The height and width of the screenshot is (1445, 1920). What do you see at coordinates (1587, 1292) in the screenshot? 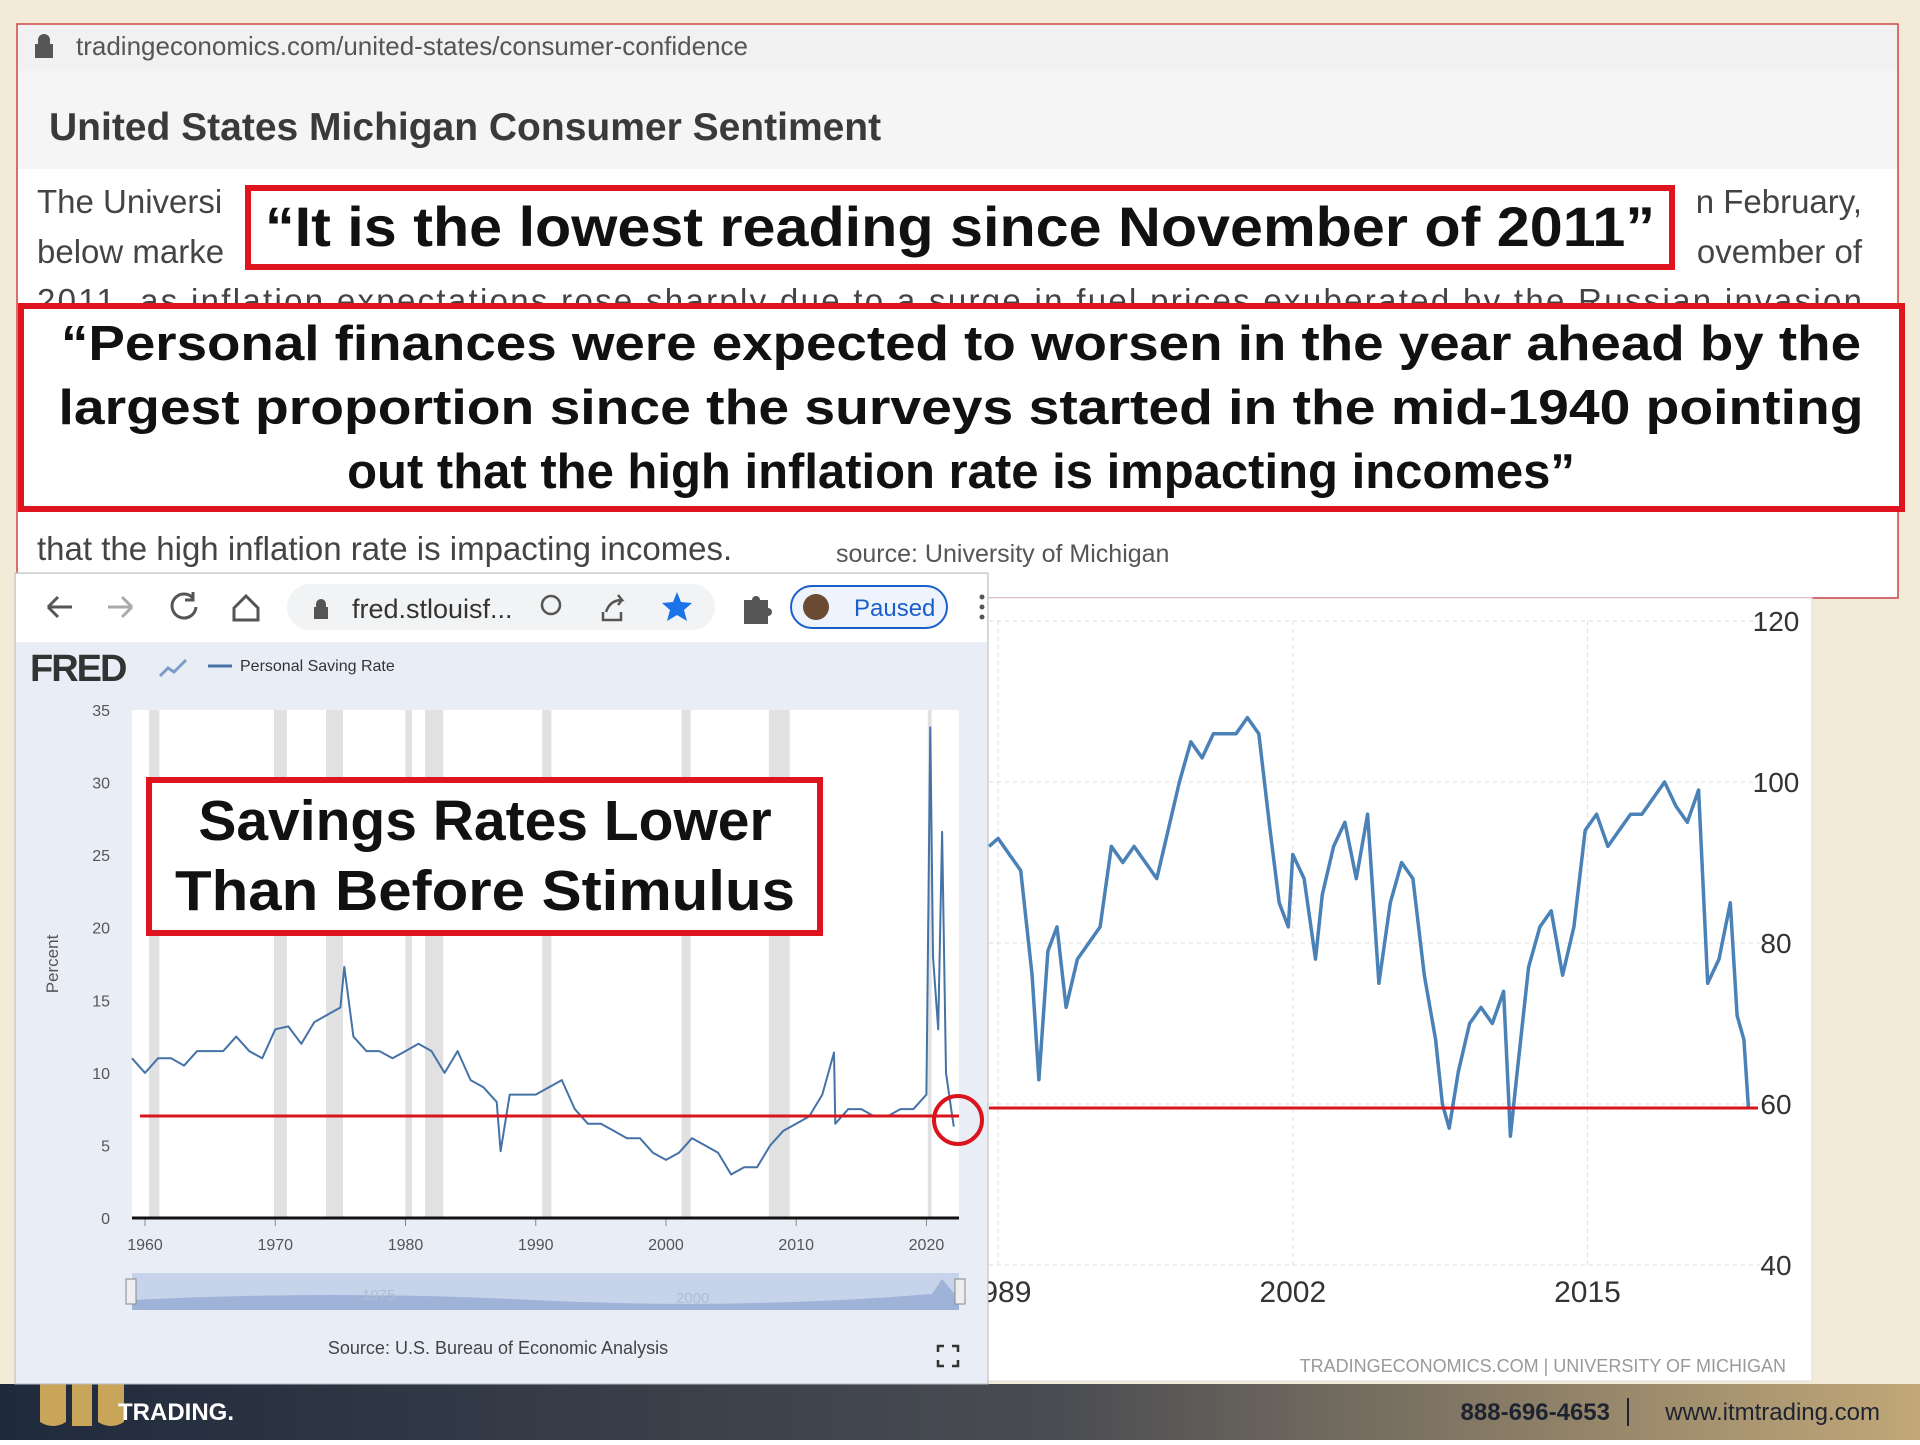
I see `x-tick-label: 2015` at bounding box center [1587, 1292].